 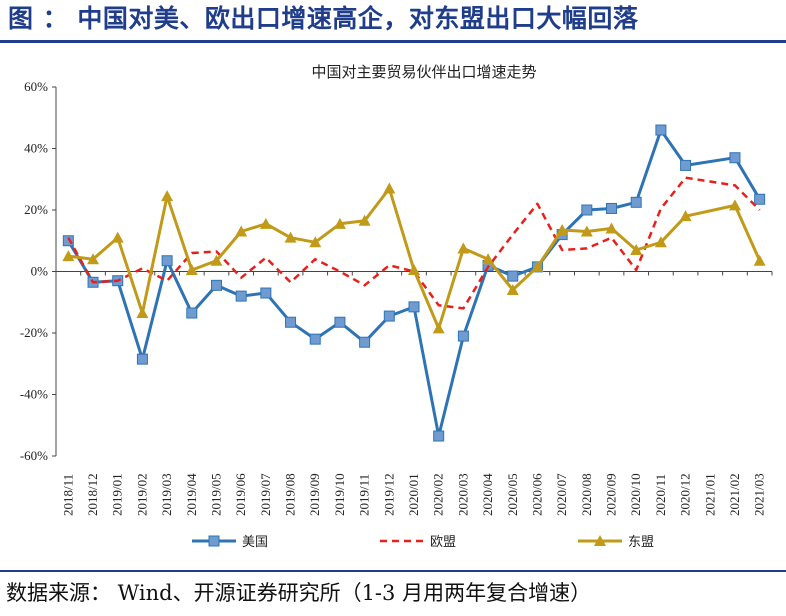 I want to click on x-tick-label: 2020/11, so click(x=660, y=495).